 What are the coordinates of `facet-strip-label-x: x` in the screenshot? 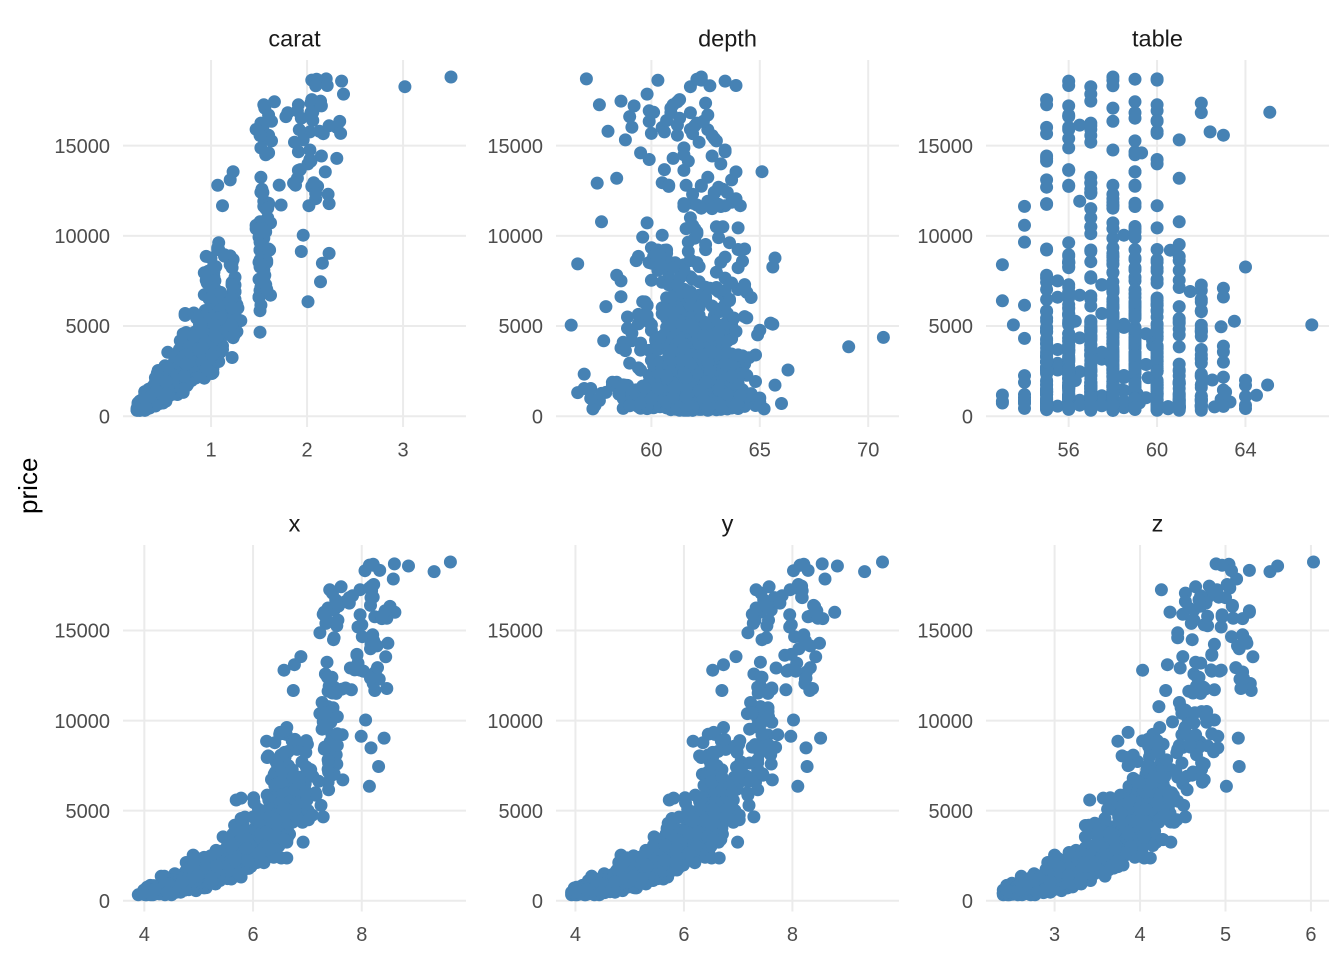 It's located at (295, 524).